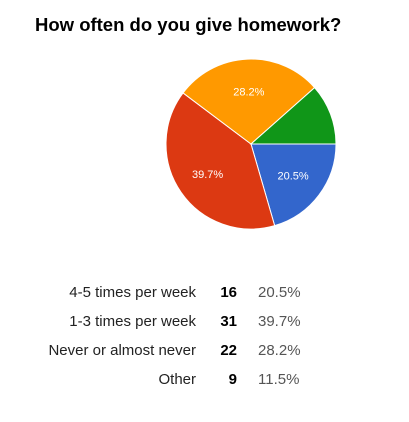  I want to click on summary-label: Other, so click(177, 379).